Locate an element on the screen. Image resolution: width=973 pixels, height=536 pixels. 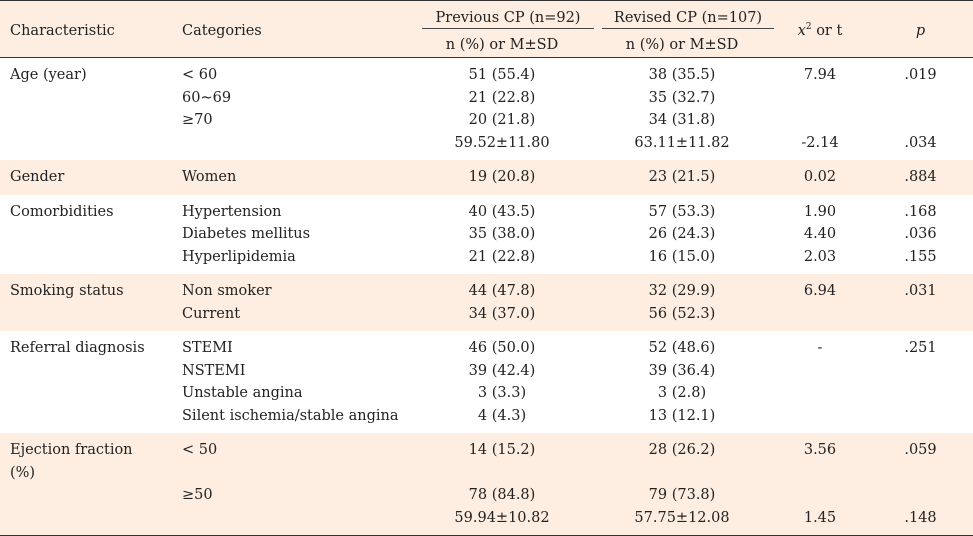
table-row: Hyperlipidemia 21 (22.8) 16 (15.0) 2.03 .155 is located at coordinates (486, 260).